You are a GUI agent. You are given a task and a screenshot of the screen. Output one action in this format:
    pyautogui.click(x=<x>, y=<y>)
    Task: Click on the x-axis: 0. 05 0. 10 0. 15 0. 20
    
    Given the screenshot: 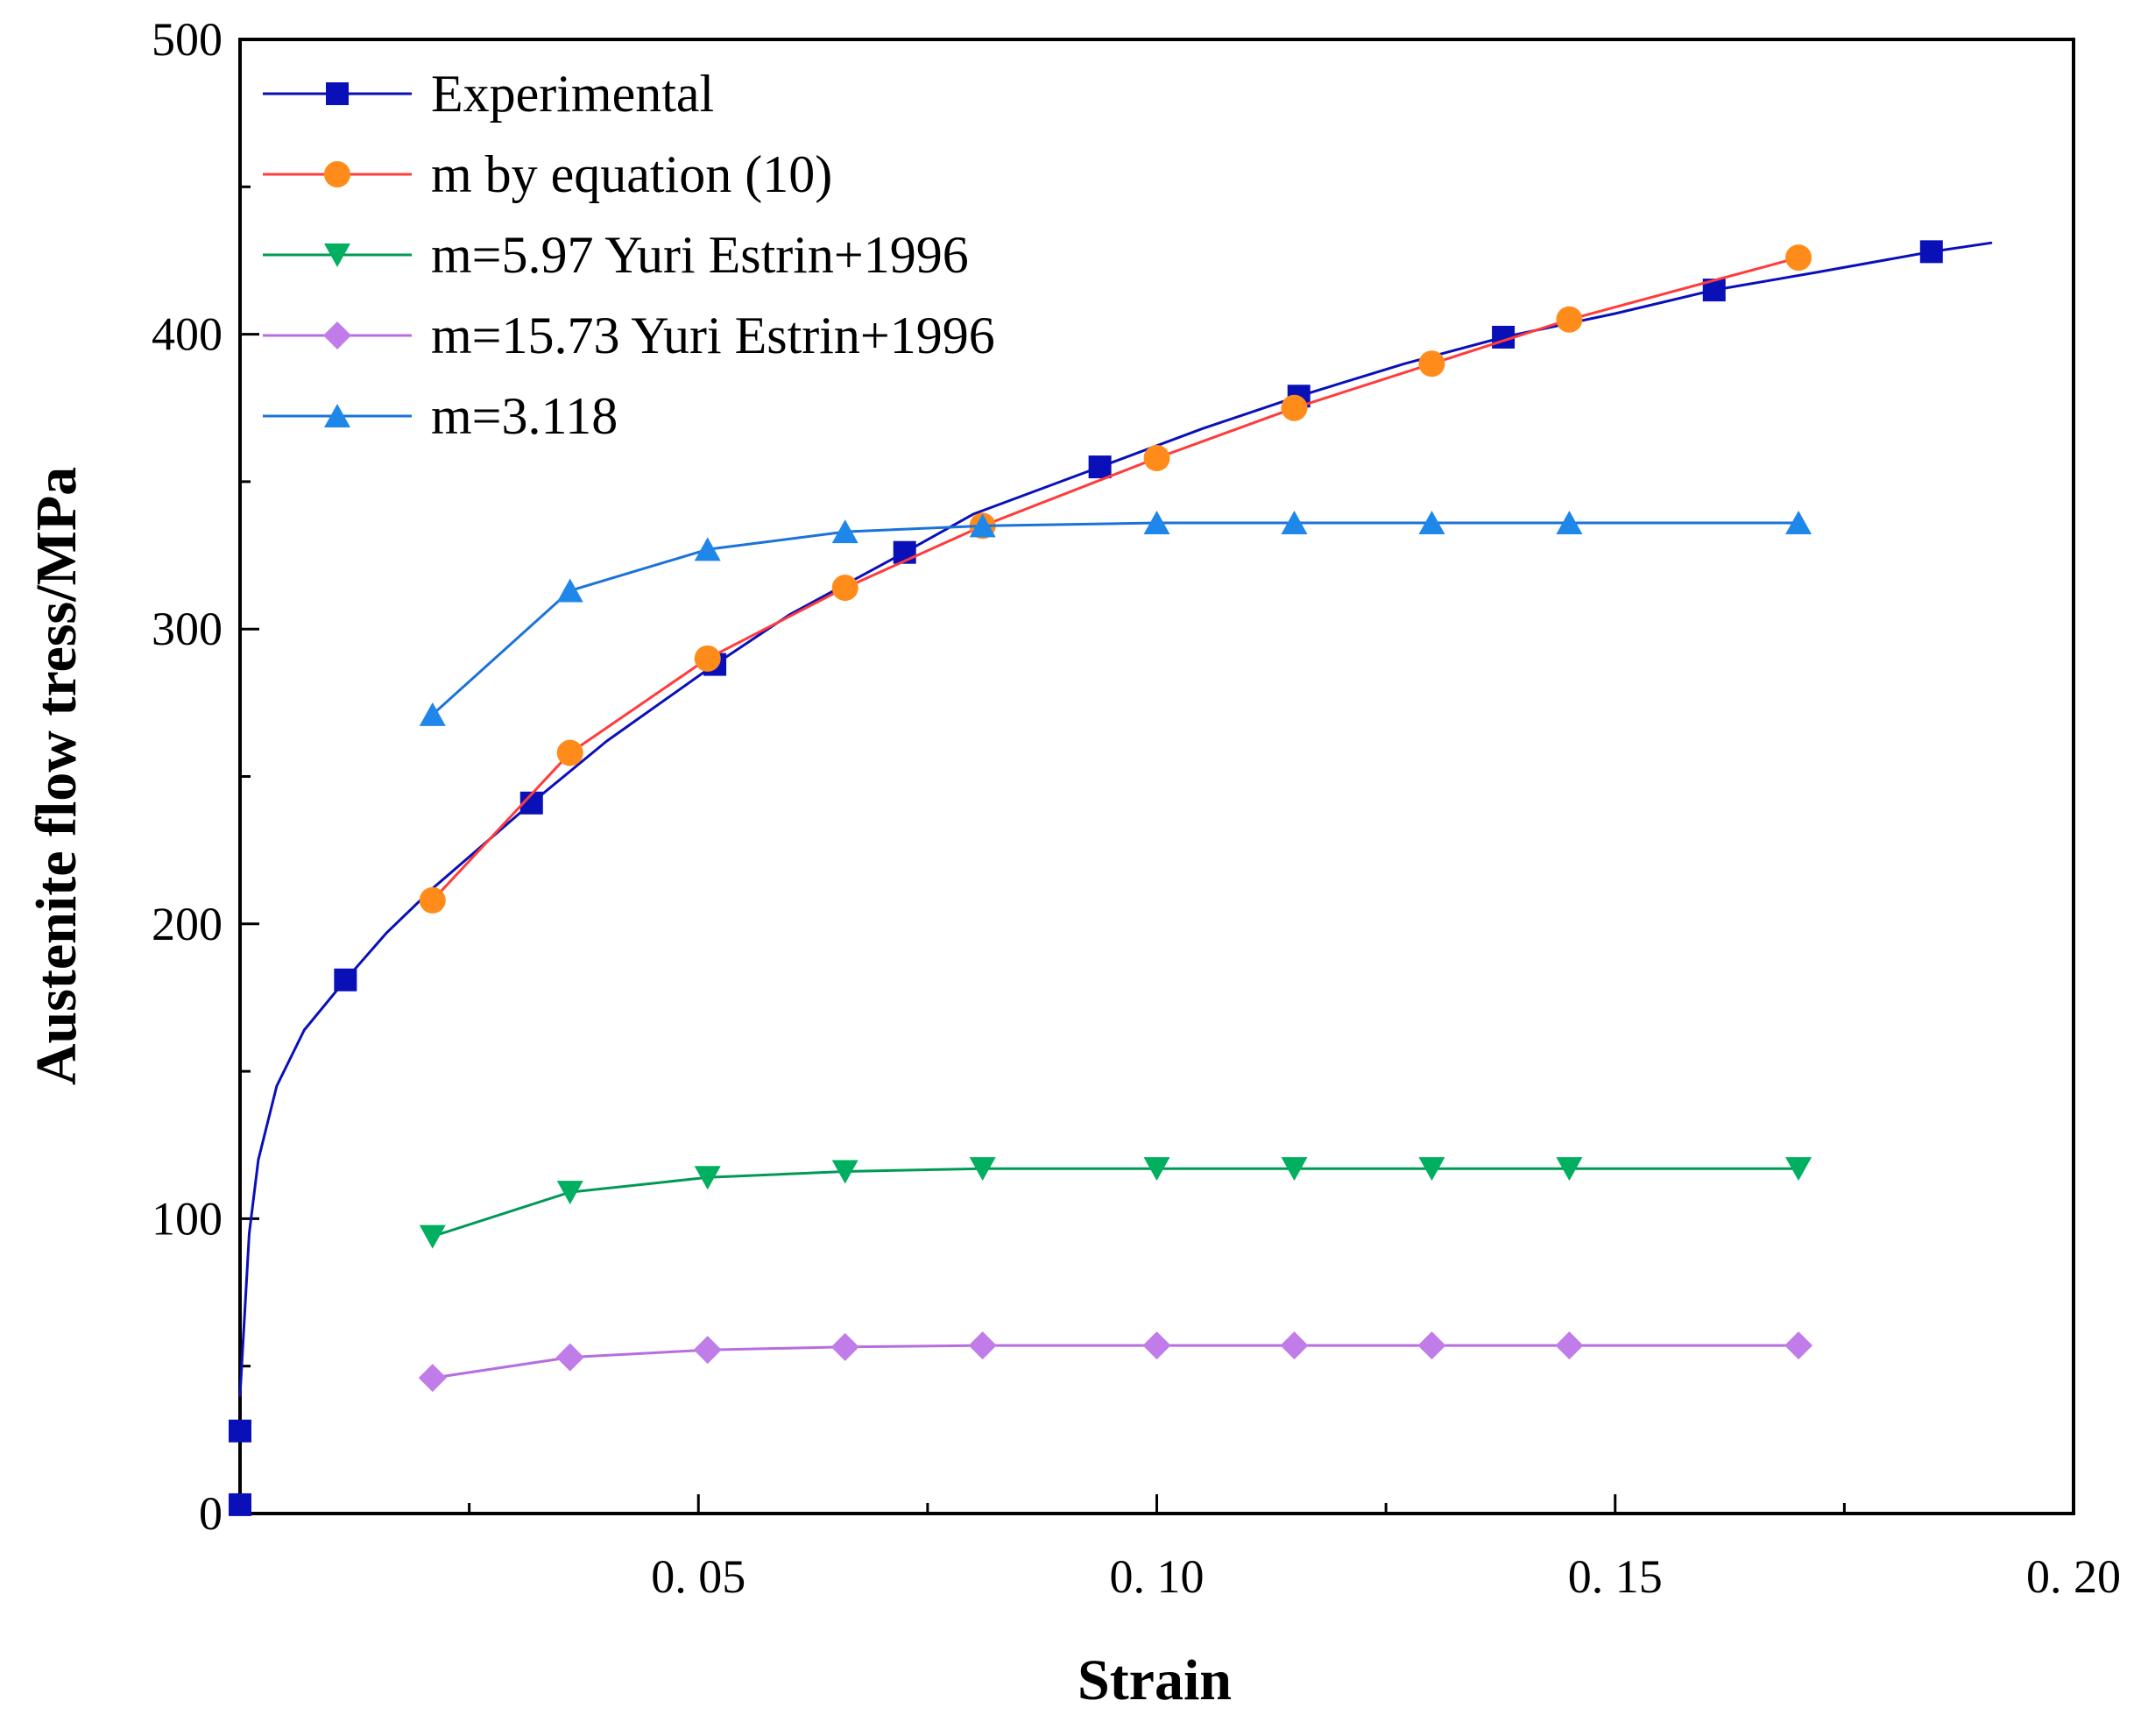 What is the action you would take?
    pyautogui.click(x=1294, y=1548)
    